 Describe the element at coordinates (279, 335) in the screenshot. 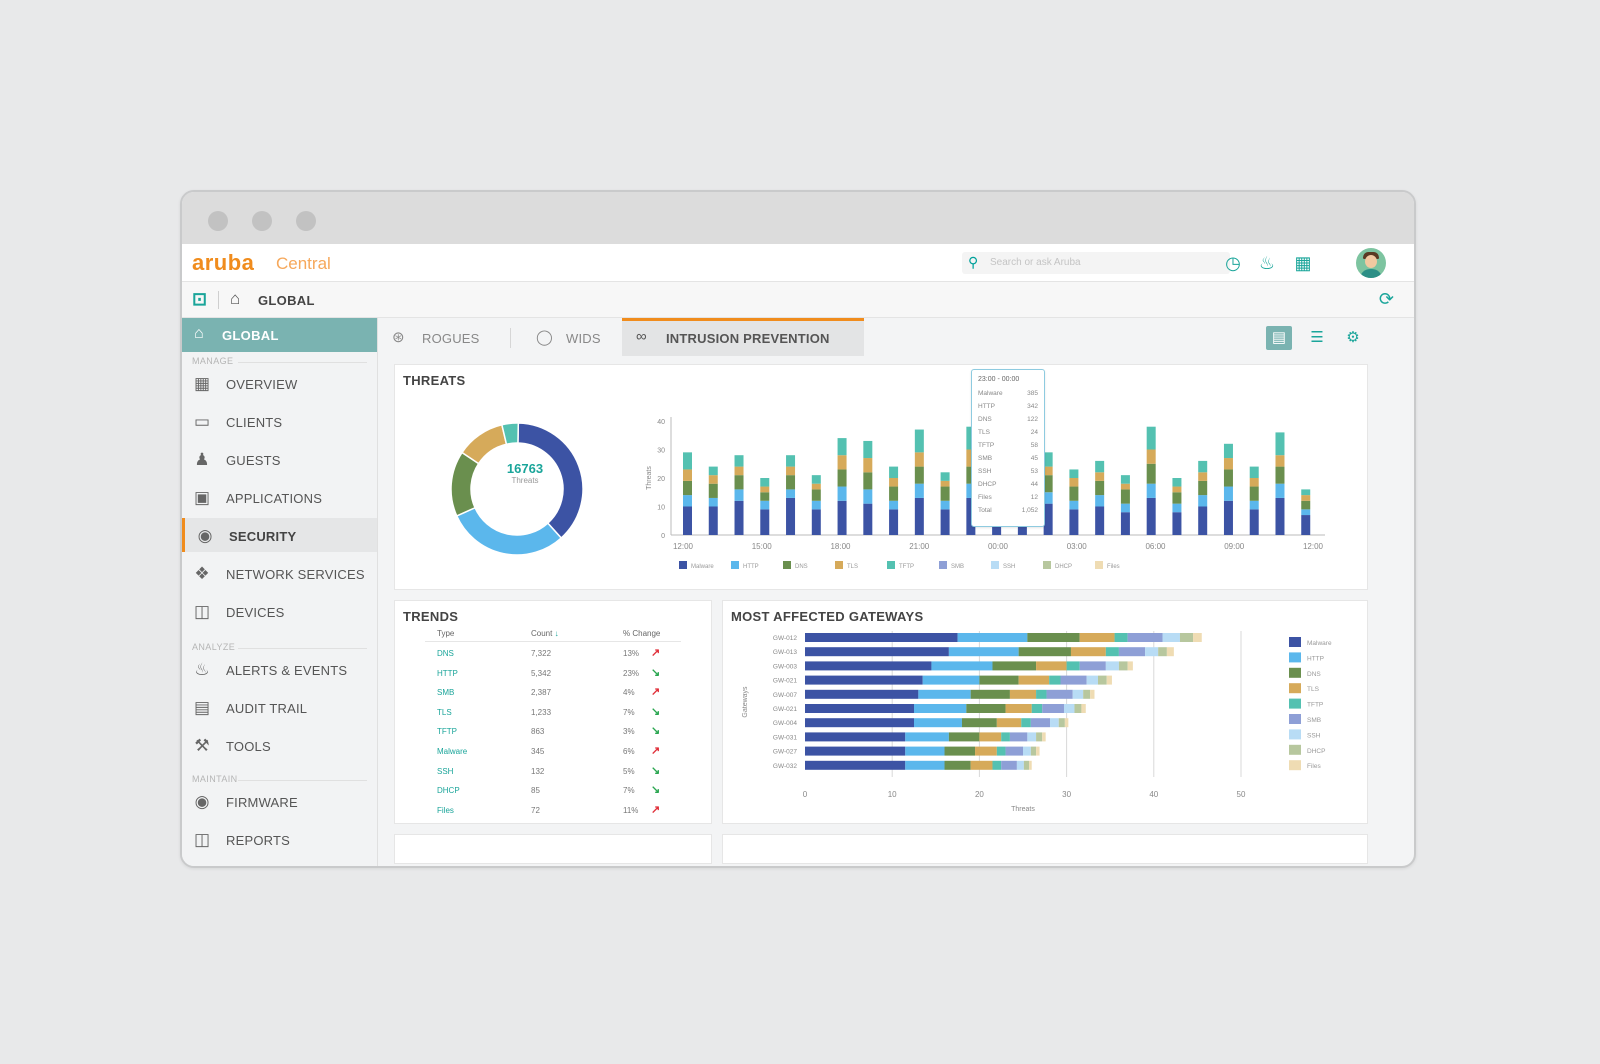

I see `sidebar-global: ⌂ GLOBAL` at that location.